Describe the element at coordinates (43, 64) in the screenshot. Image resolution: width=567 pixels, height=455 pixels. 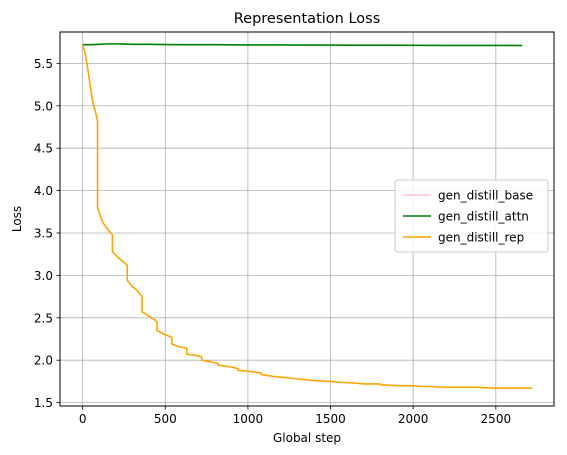
I see `y-tick-label: 5.5` at that location.